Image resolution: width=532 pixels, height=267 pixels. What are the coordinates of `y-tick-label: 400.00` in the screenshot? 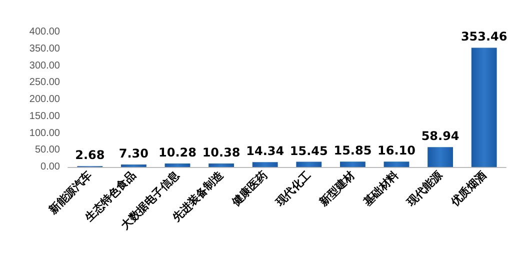 It's located at (44, 32).